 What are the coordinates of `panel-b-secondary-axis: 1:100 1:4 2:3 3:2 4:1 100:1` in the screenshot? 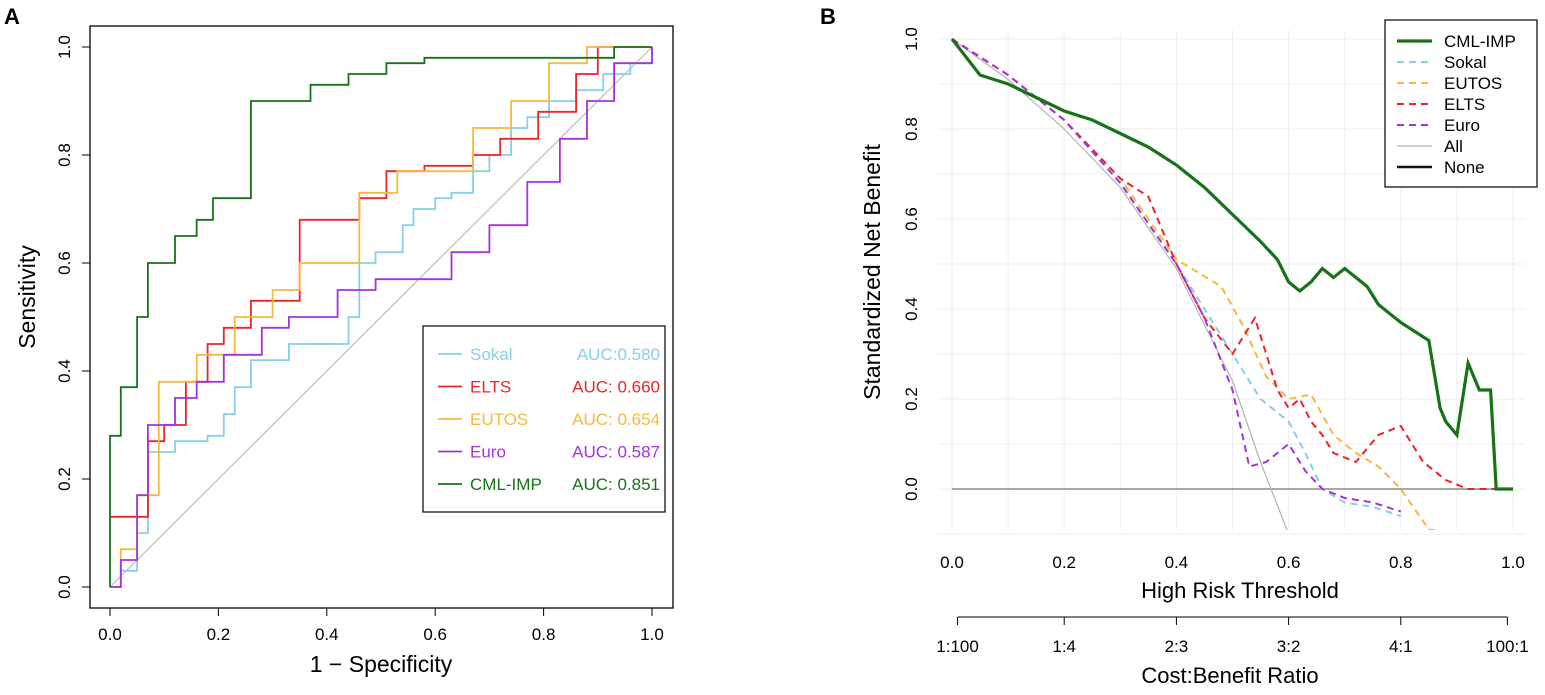 It's located at (1232, 636).